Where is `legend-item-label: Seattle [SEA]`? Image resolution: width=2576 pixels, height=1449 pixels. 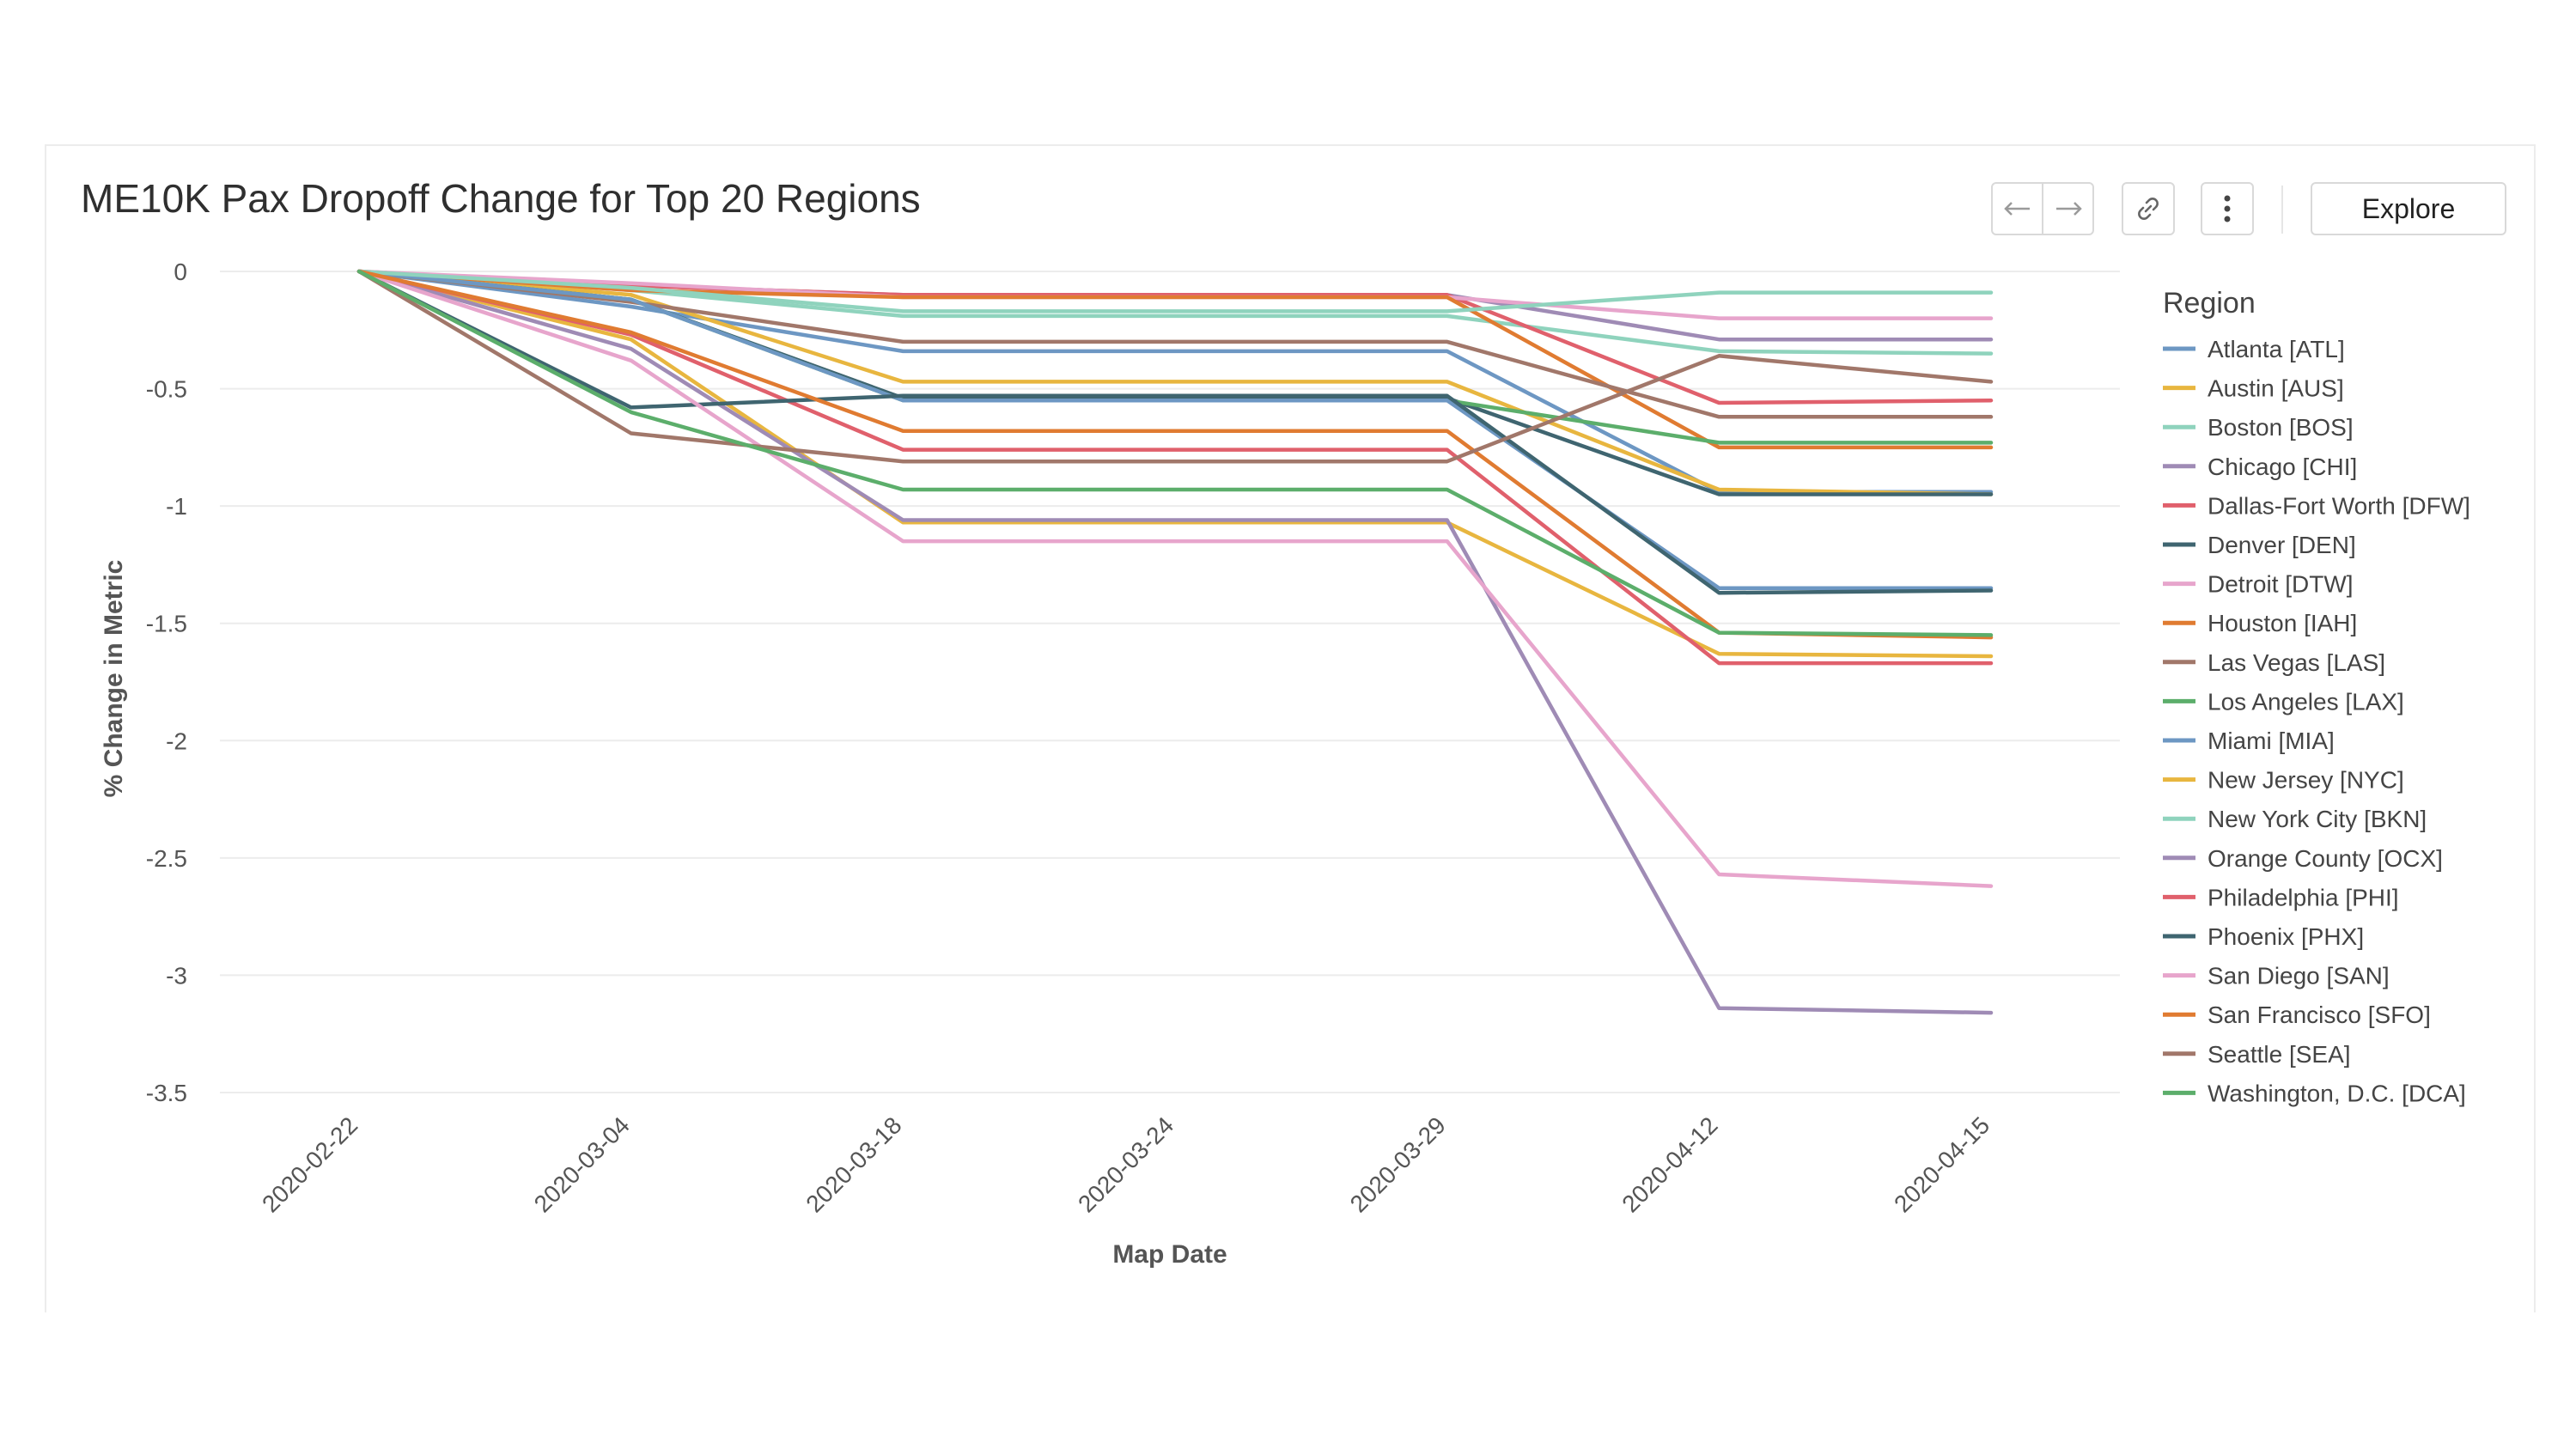
legend-item-label: Seattle [SEA] is located at coordinates (2279, 1054).